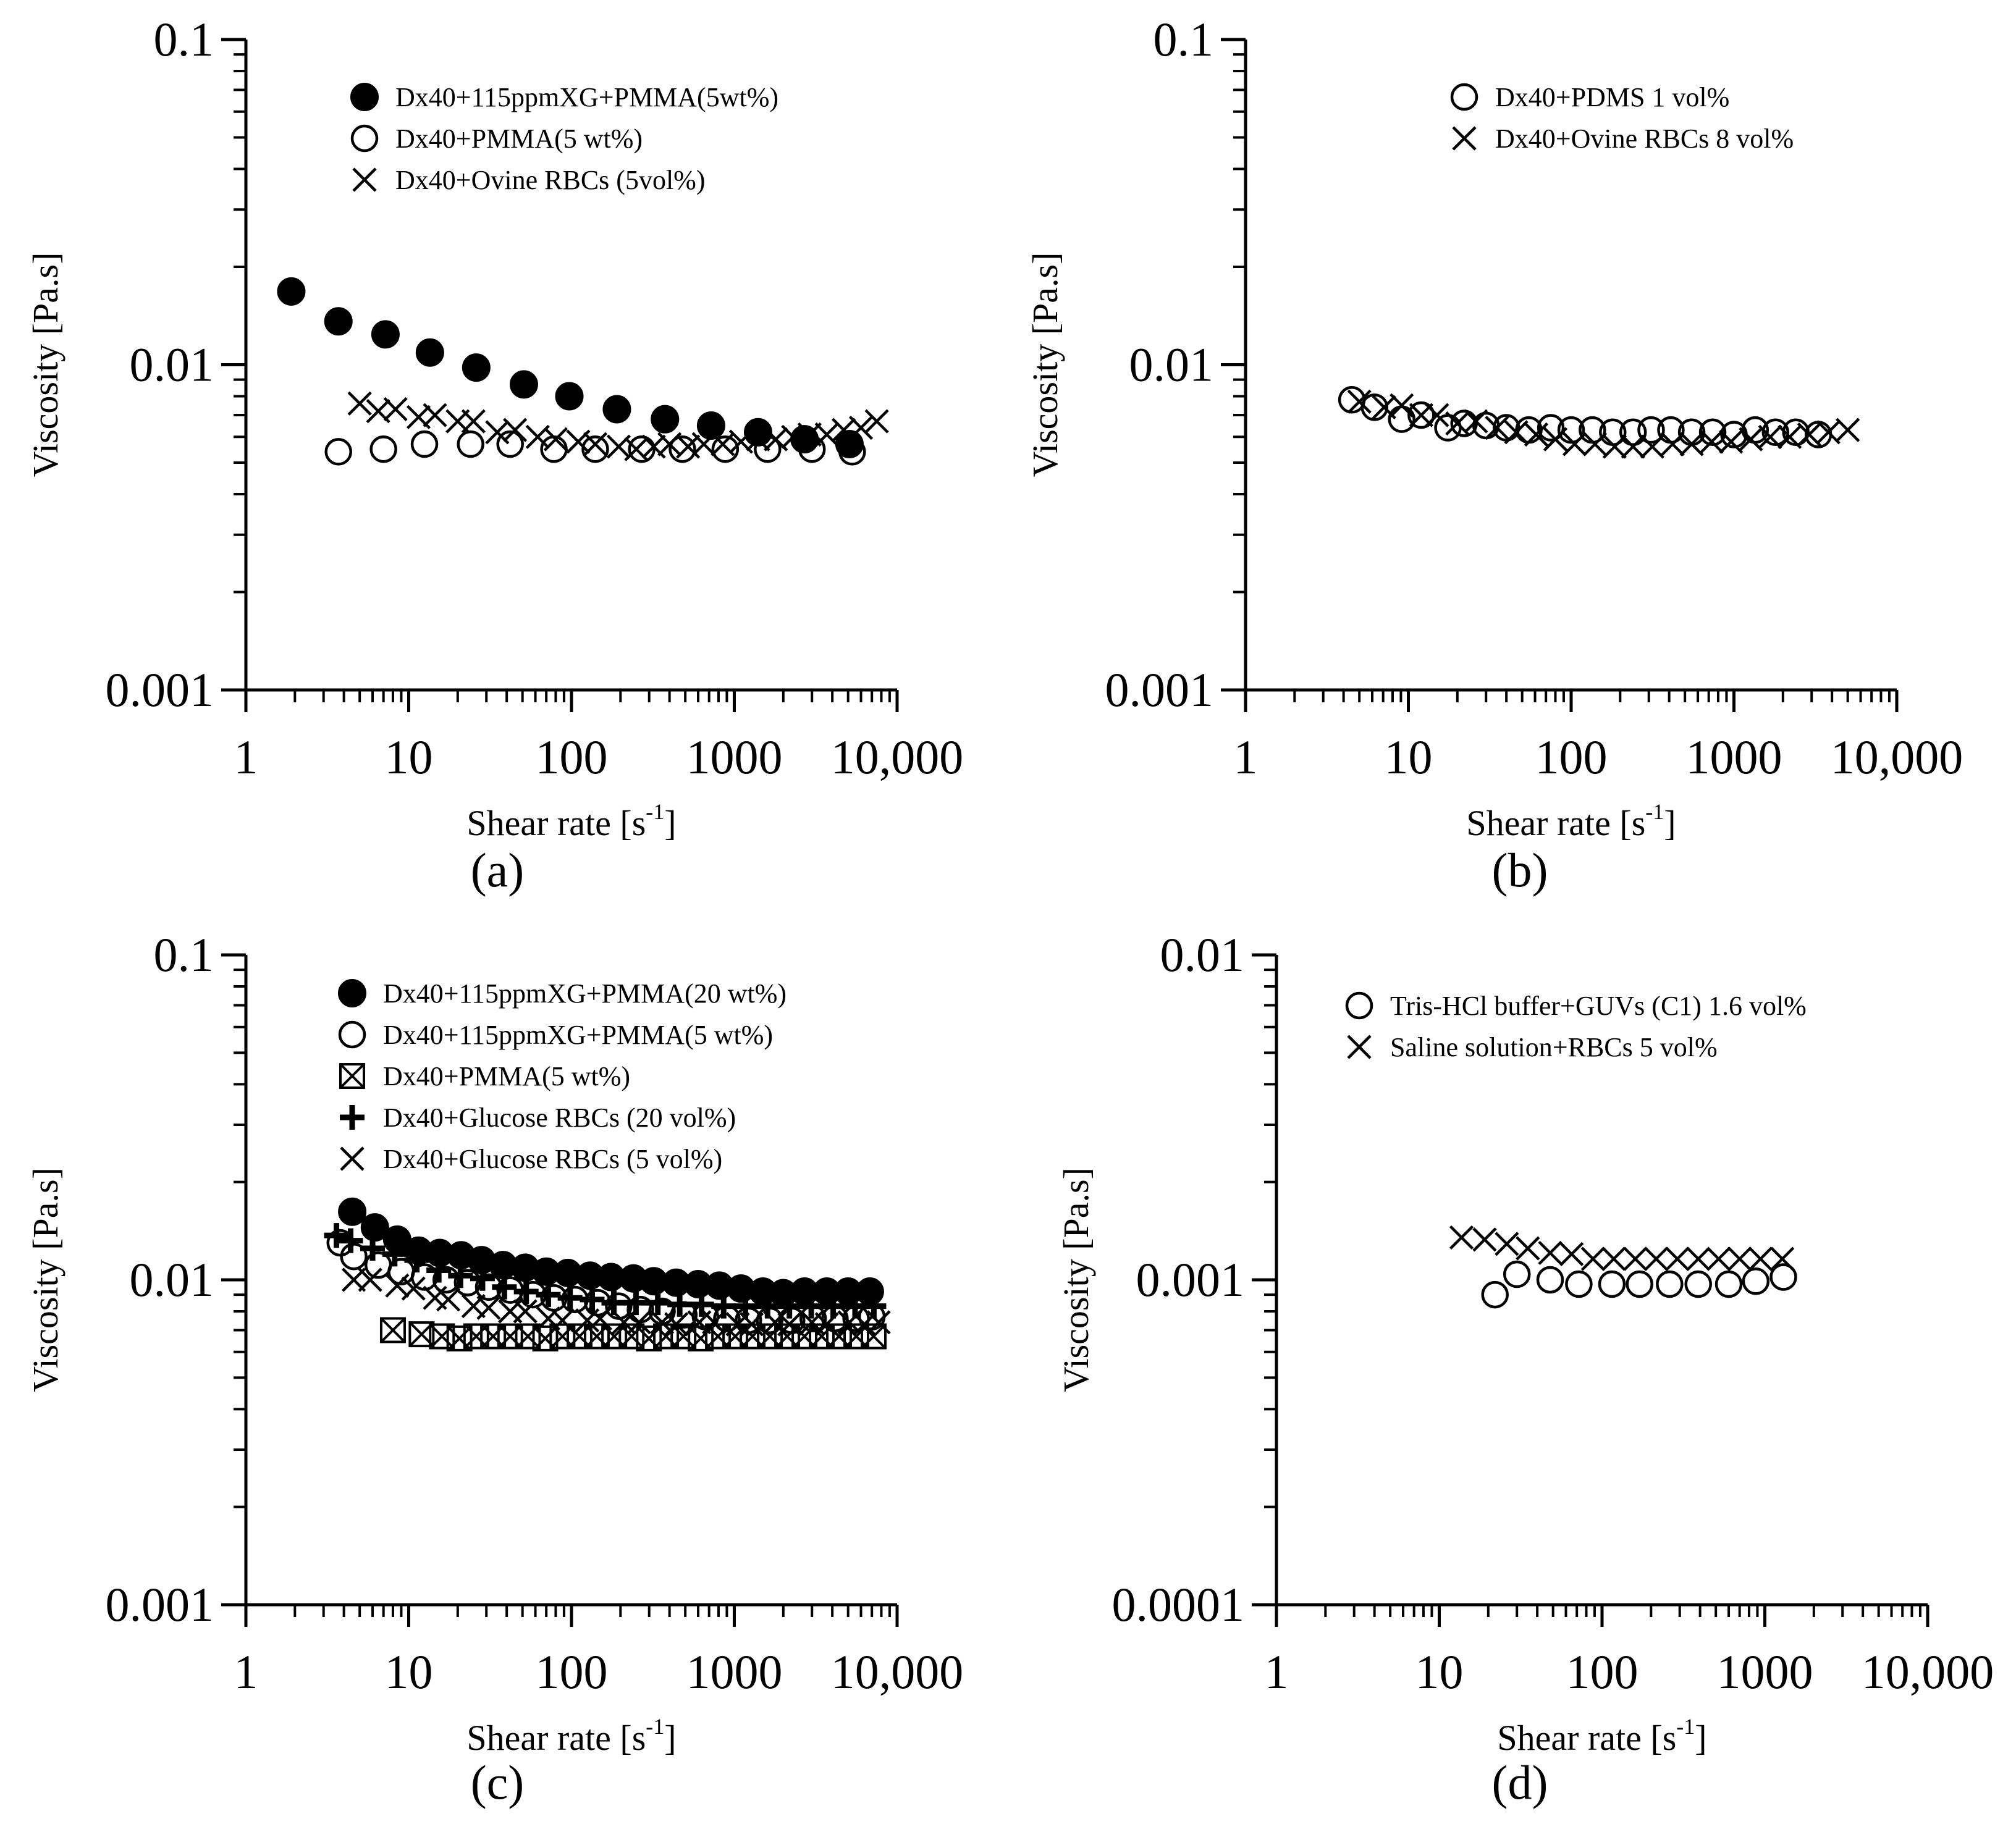 The height and width of the screenshot is (1845, 2016). Describe the element at coordinates (409, 757) in the screenshot. I see `x-tick-label: 10` at that location.